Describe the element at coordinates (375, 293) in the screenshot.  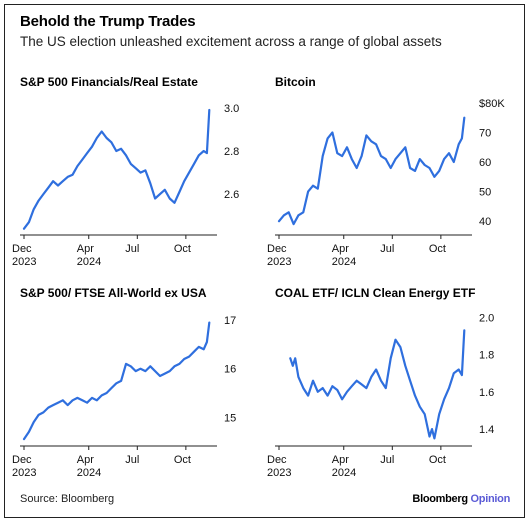
I see `chart-title: COAL ETF/ ICLN Clean Energy ETF` at that location.